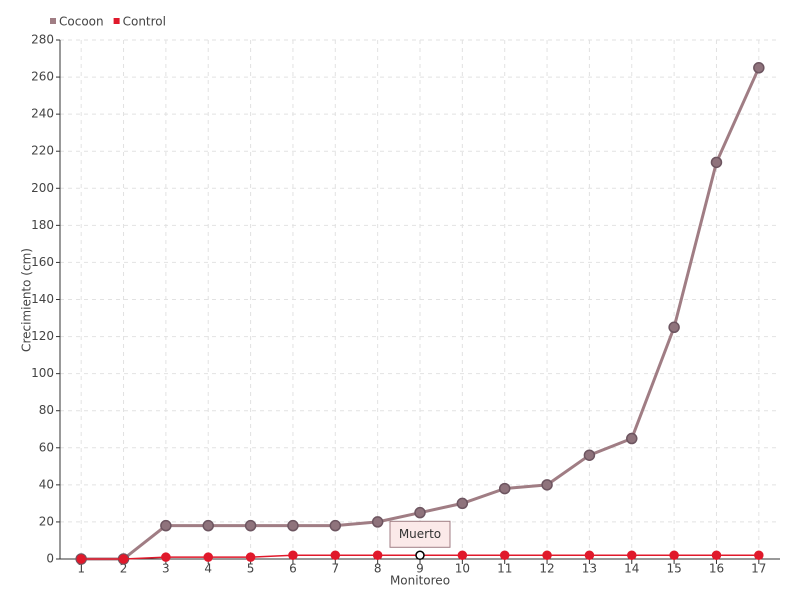 The height and width of the screenshot is (604, 800). Describe the element at coordinates (42, 114) in the screenshot. I see `y-tick-label: 240` at that location.